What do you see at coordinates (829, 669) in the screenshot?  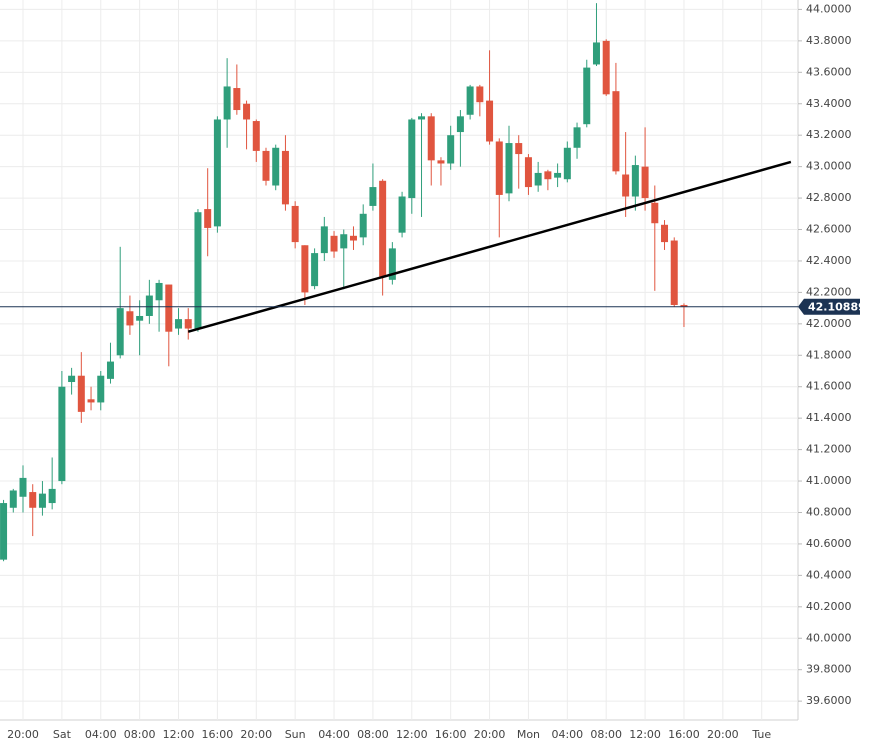 I see `y-tick-label: 39.8000` at bounding box center [829, 669].